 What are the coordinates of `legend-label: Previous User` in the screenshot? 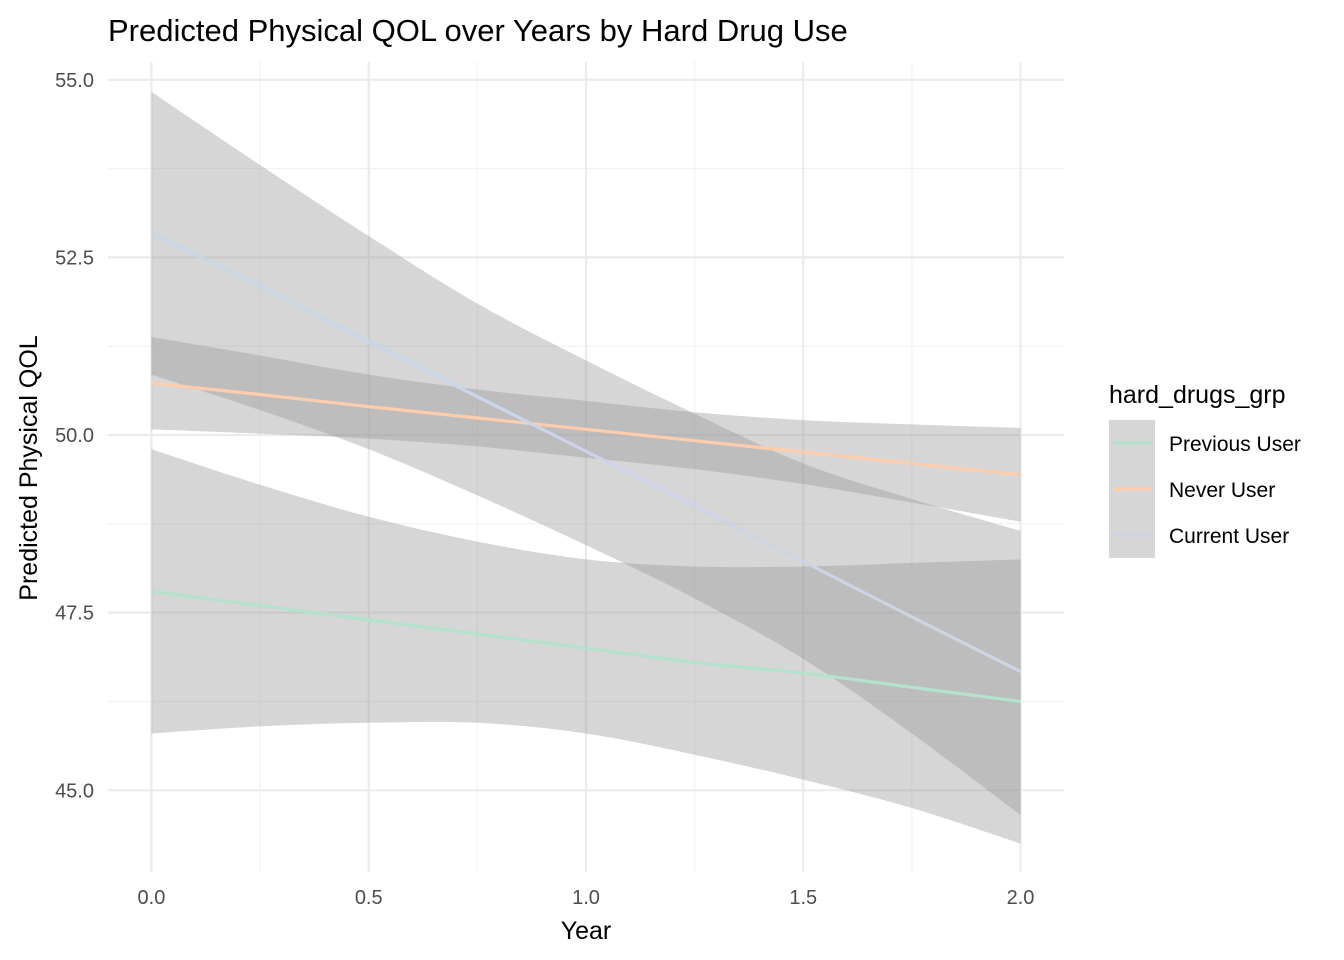 It's located at (1235, 444).